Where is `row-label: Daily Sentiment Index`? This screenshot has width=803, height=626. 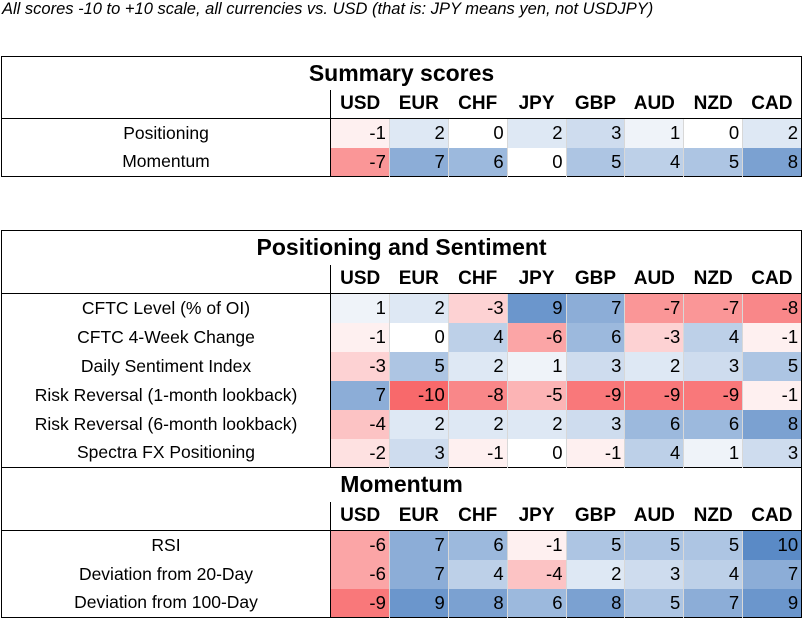 row-label: Daily Sentiment Index is located at coordinates (166, 366).